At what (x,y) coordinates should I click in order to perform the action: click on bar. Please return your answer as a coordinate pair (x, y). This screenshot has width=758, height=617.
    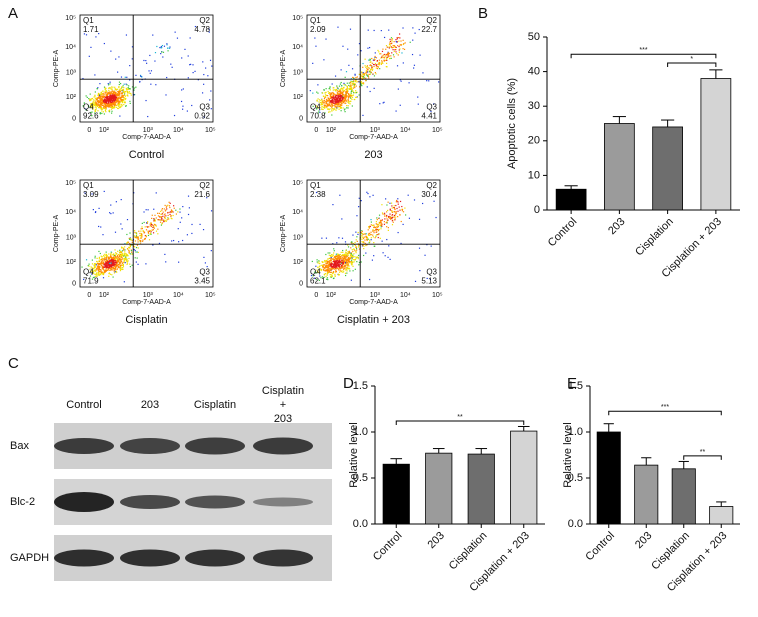
    Looking at the image, I should click on (646, 494).